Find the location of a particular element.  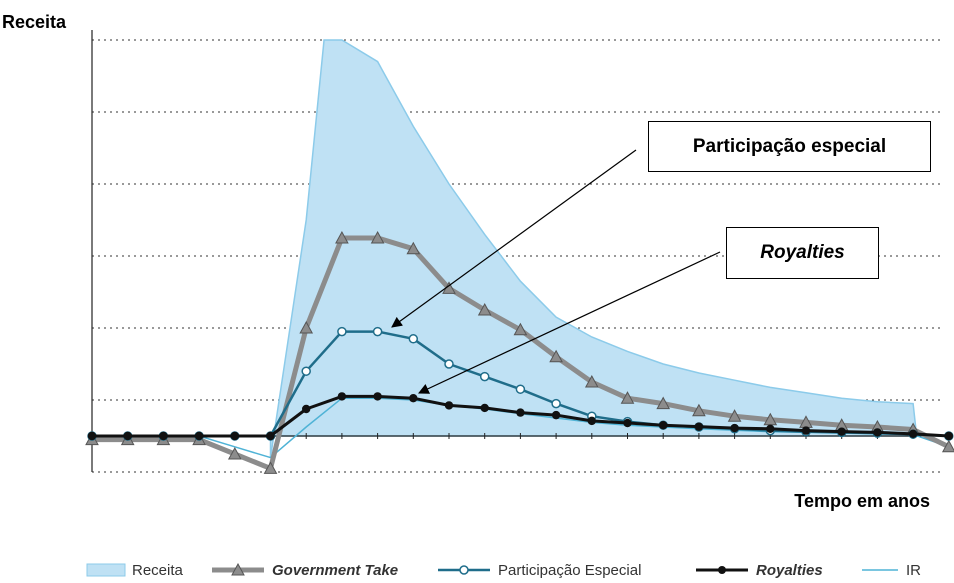

legend-item-receita: Receita is located at coordinates (134, 570).